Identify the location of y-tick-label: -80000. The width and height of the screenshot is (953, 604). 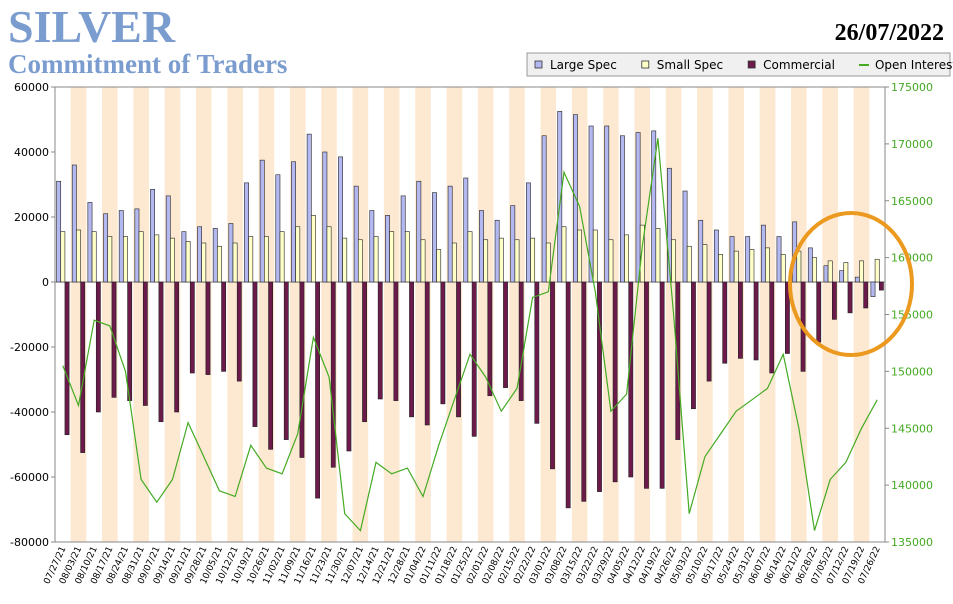
(29, 542).